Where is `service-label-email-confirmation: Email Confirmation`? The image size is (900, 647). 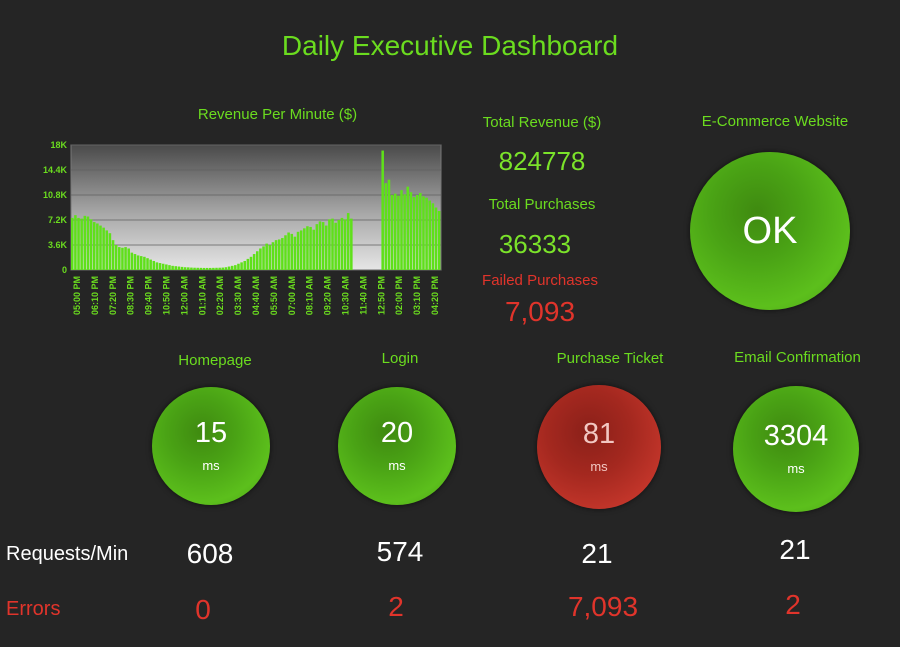
service-label-email-confirmation: Email Confirmation is located at coordinates (797, 357).